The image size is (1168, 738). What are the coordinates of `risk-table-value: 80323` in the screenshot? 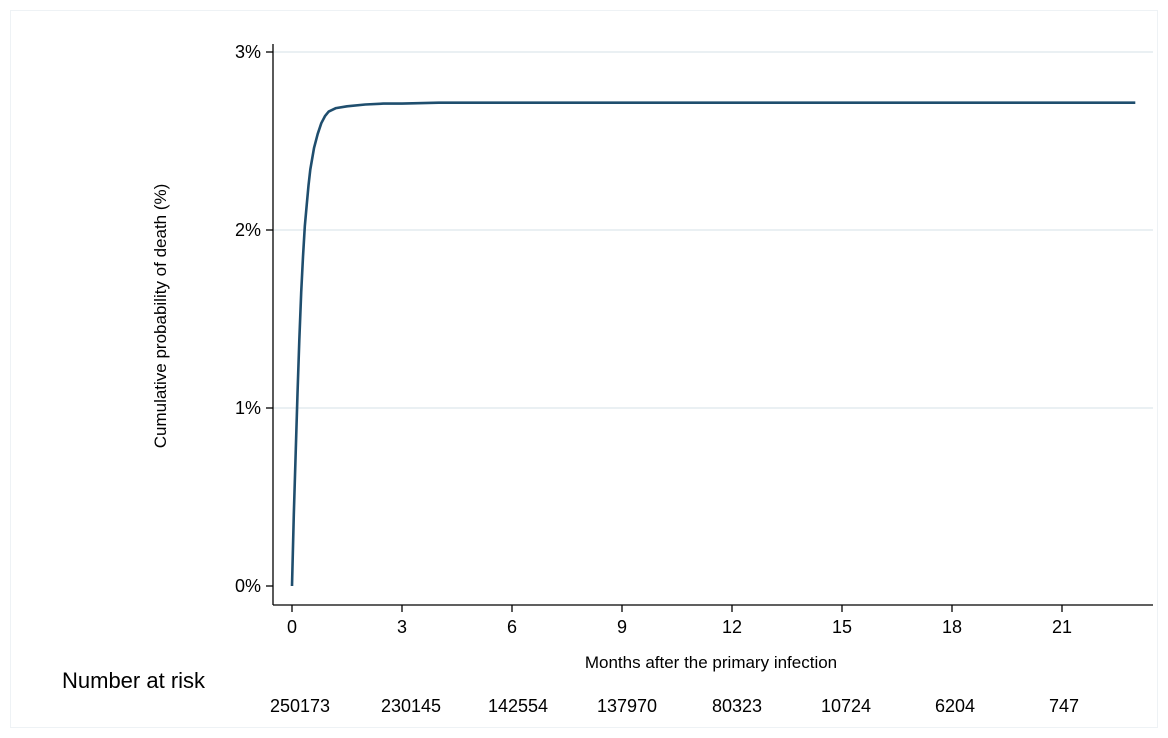 It's located at (737, 706).